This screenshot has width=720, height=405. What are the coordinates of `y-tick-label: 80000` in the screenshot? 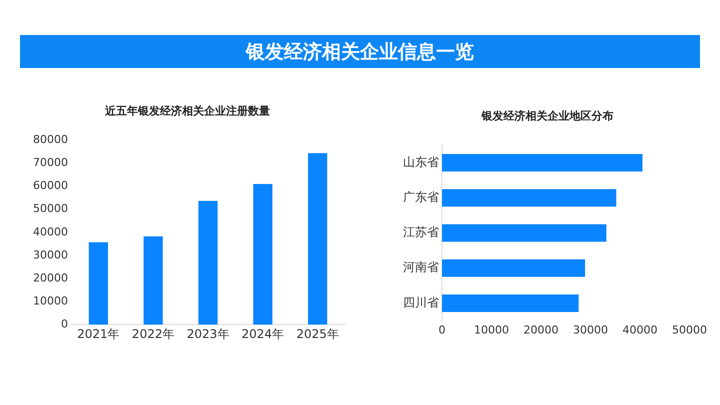 It's located at (50, 139).